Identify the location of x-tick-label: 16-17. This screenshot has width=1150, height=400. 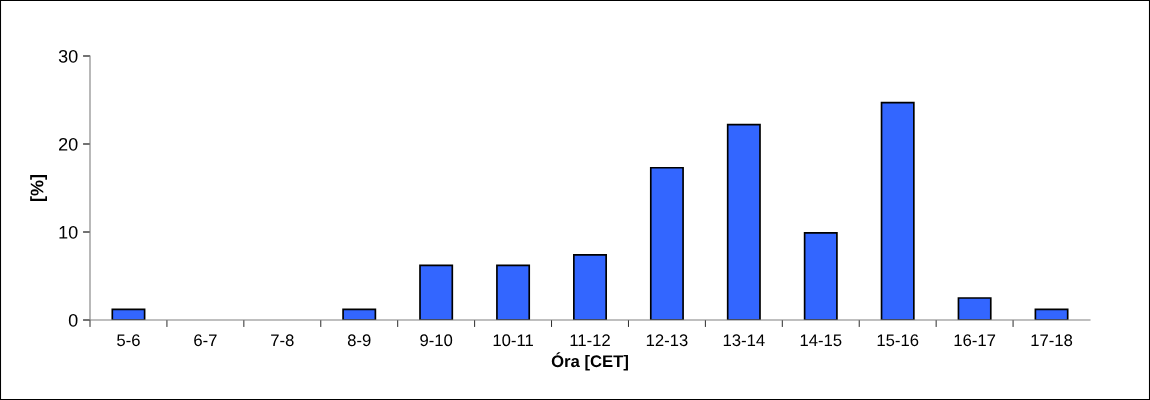
(975, 340).